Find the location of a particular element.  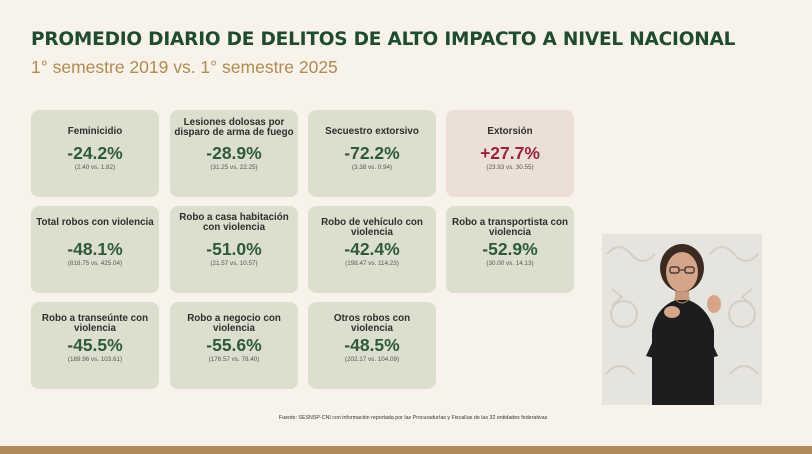

stat-card-feminicidio: Feminicidio -24.2% (2.40 vs. 1.82) is located at coordinates (95, 153).